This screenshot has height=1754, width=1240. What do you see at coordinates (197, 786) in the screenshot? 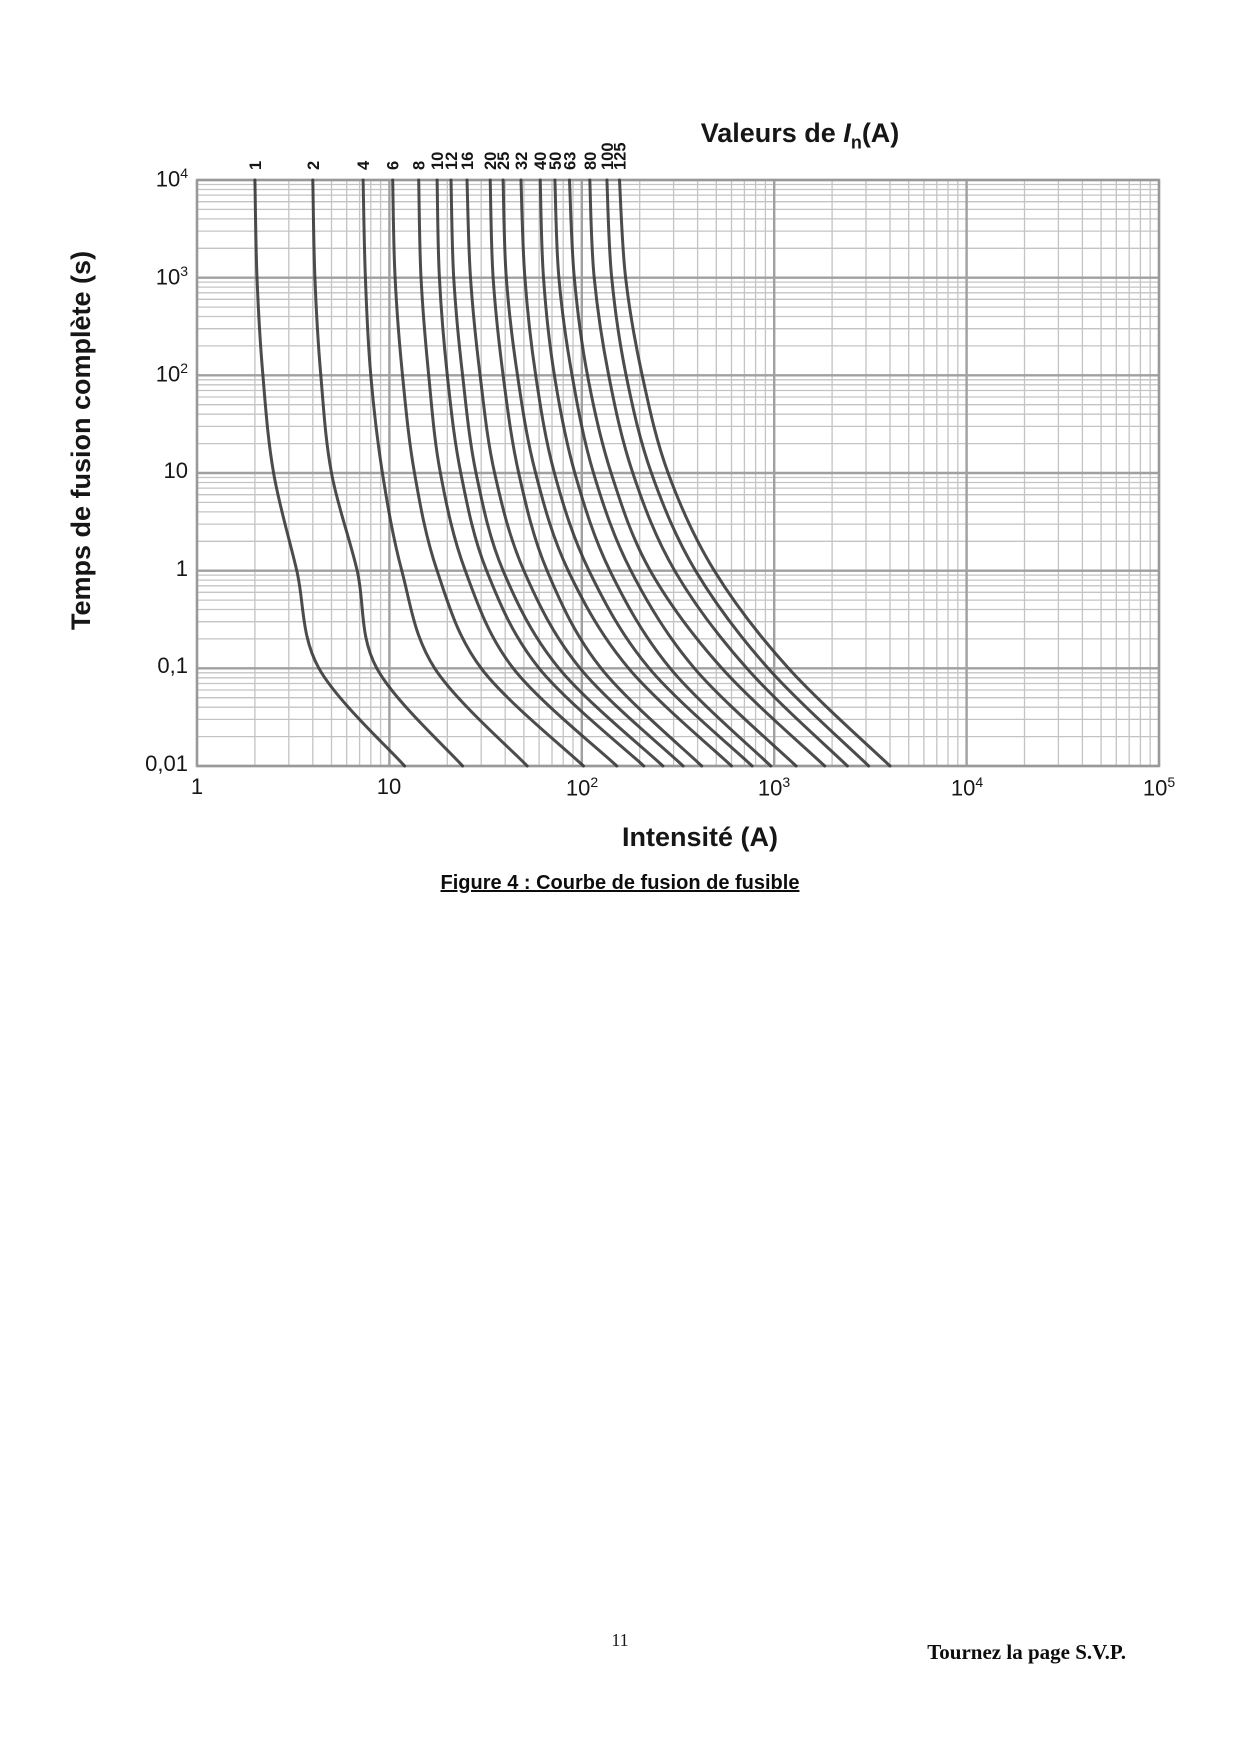
I see `x-tick-1: 1` at bounding box center [197, 786].